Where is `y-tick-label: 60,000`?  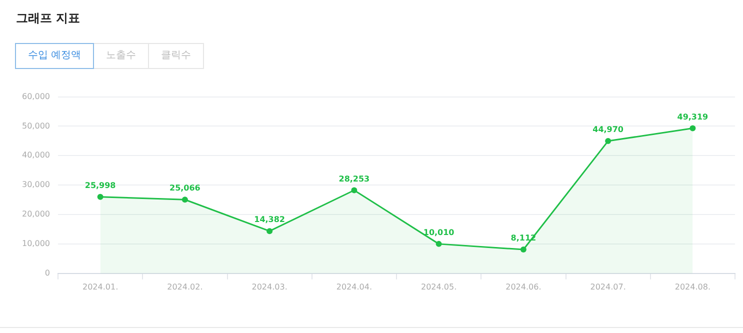
y-tick-label: 60,000 is located at coordinates (36, 96).